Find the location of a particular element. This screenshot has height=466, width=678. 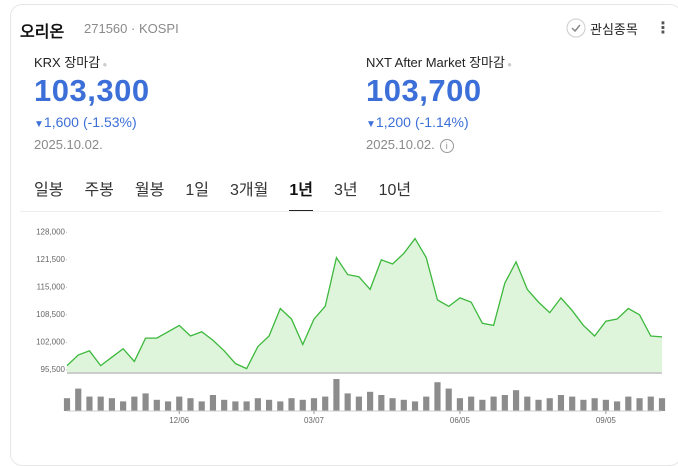

more-button: ⋮ is located at coordinates (663, 28).